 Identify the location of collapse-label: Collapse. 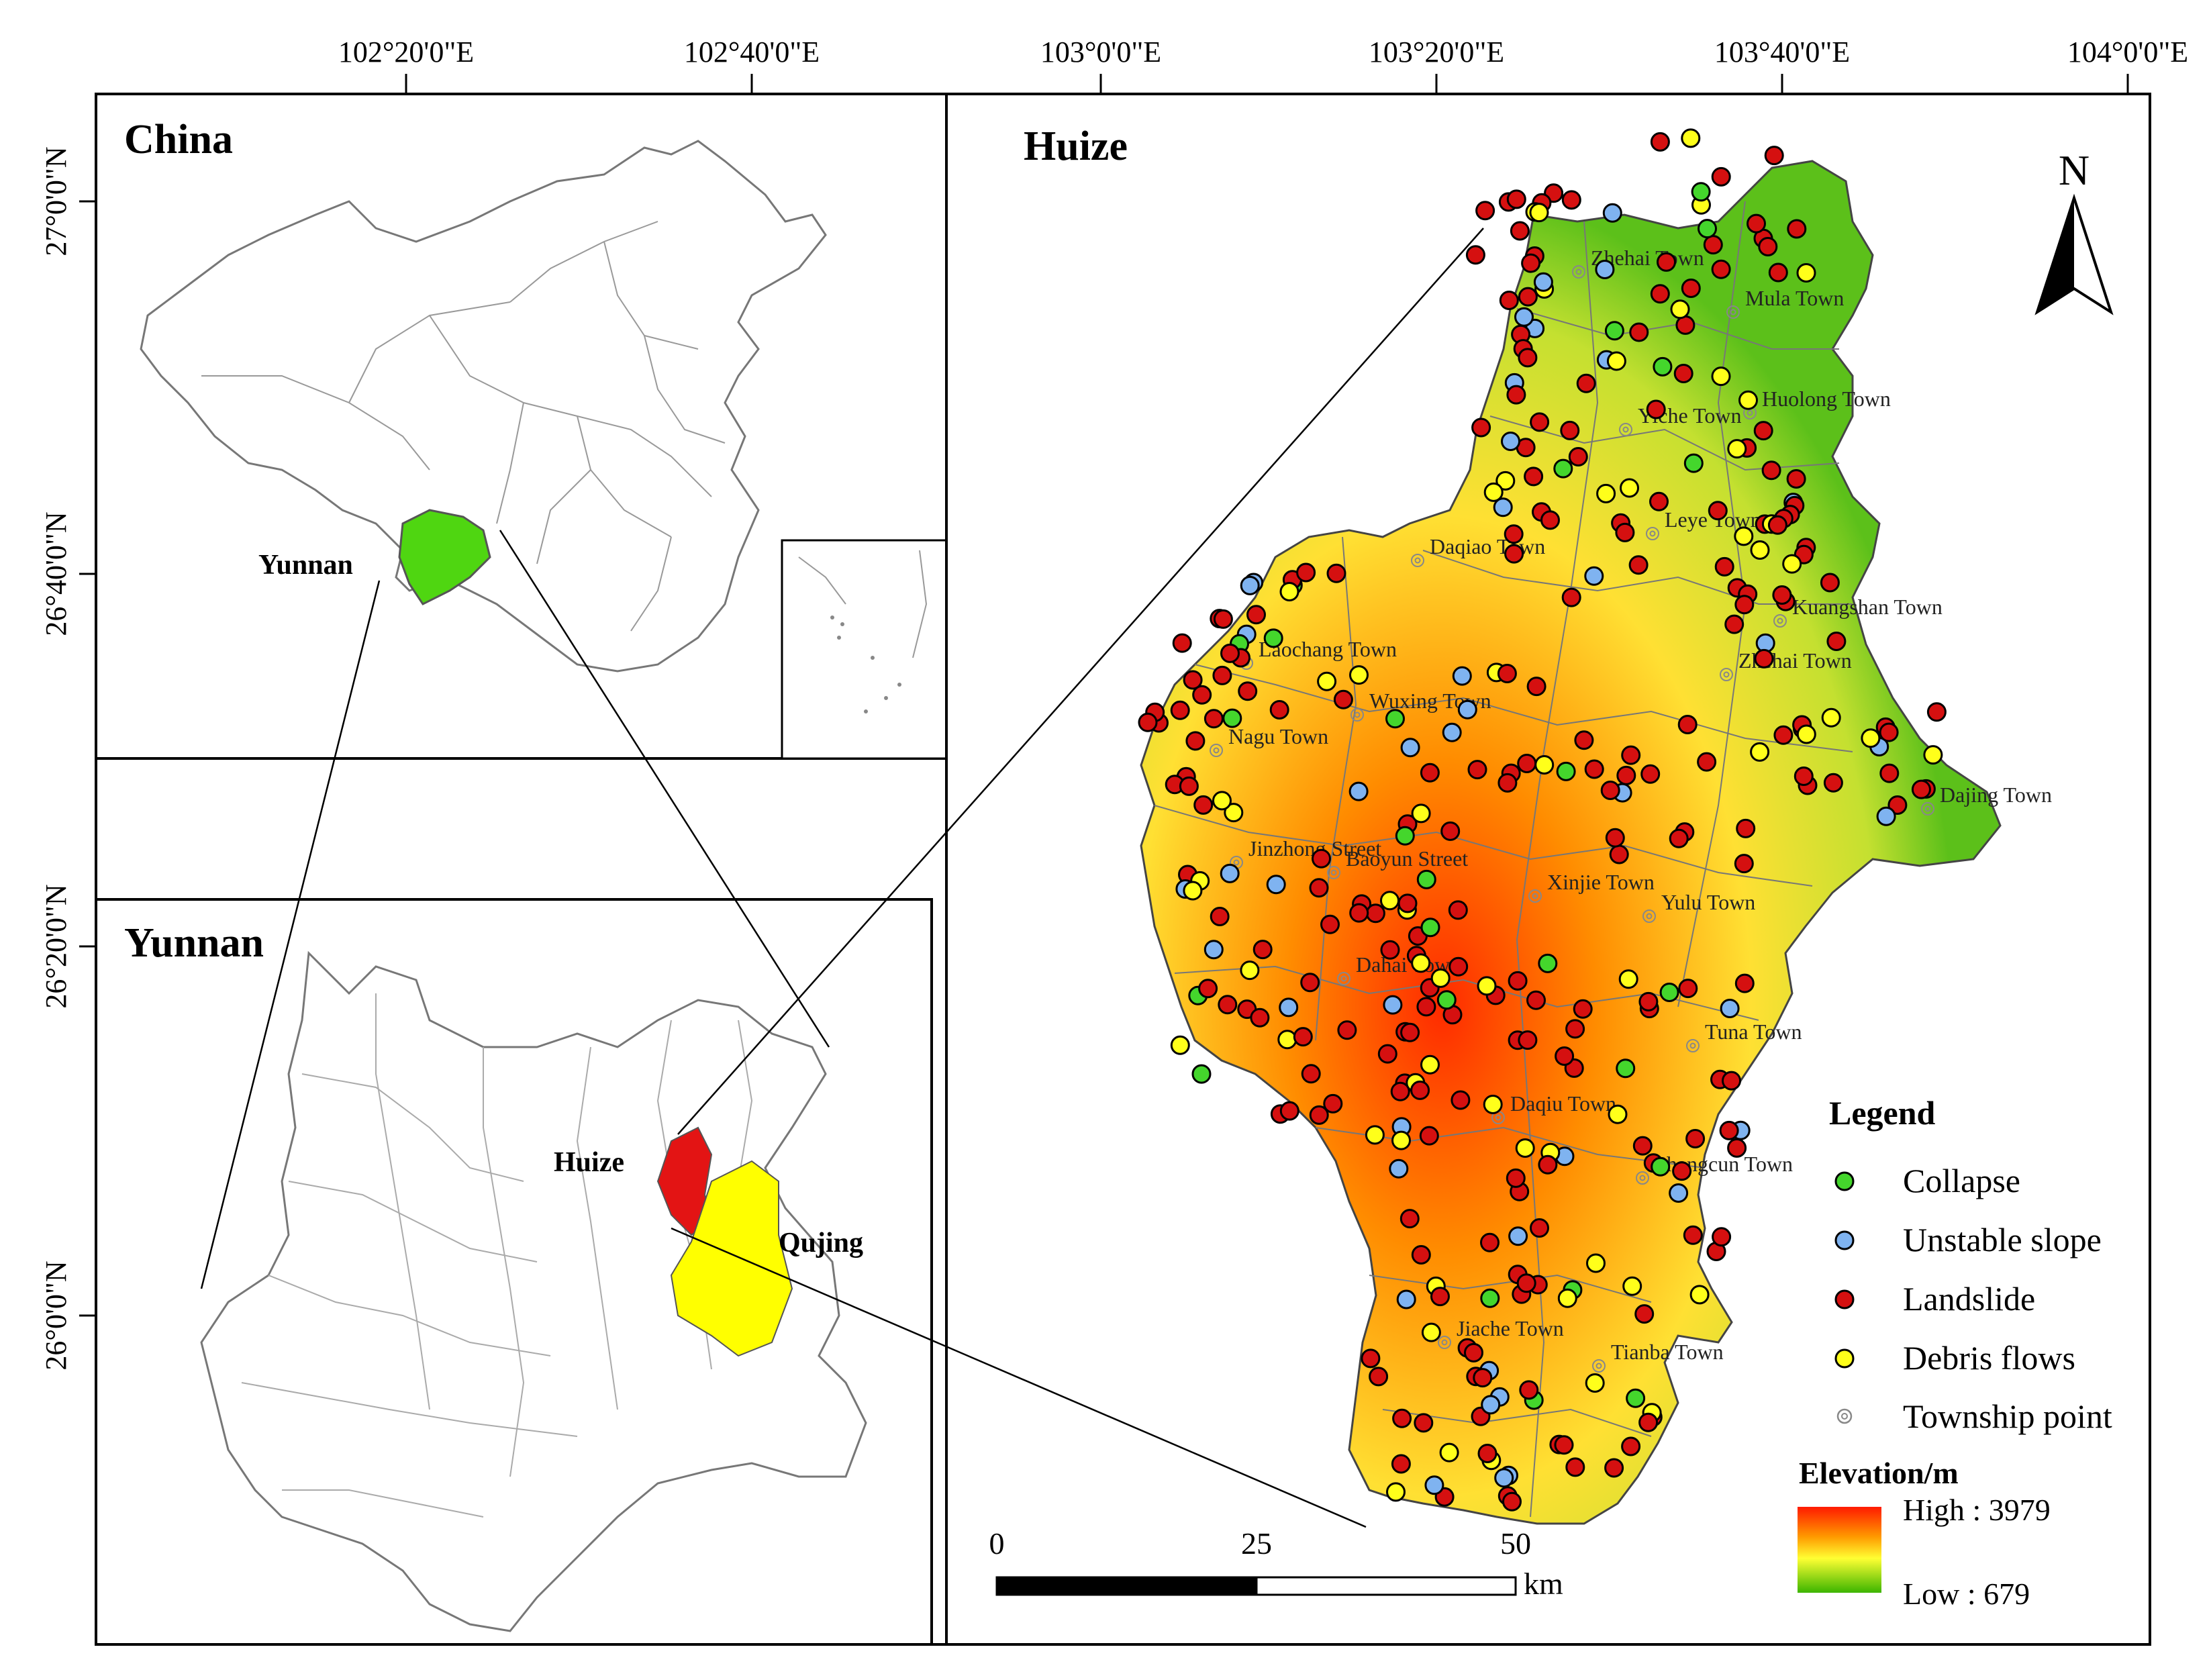
(1961, 1181).